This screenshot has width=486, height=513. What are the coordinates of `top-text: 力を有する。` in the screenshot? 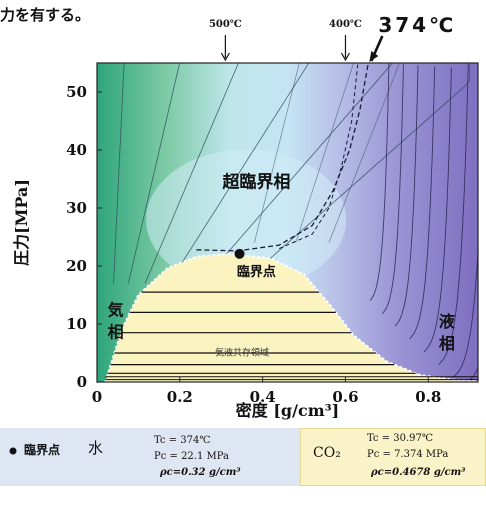 It's located at (45, 15).